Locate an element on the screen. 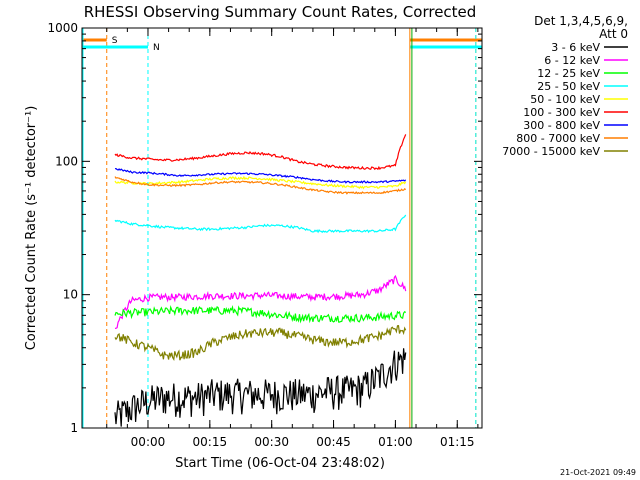 The image size is (640, 480). y-tick-label-0: 1 is located at coordinates (74, 428).